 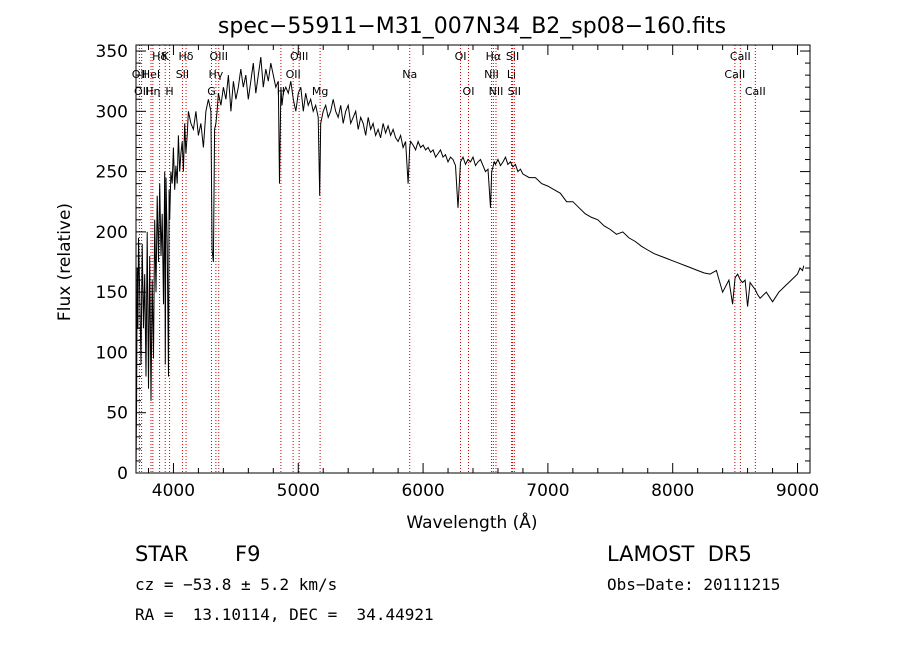 What do you see at coordinates (547, 491) in the screenshot?
I see `x-tick-label: 7000` at bounding box center [547, 491].